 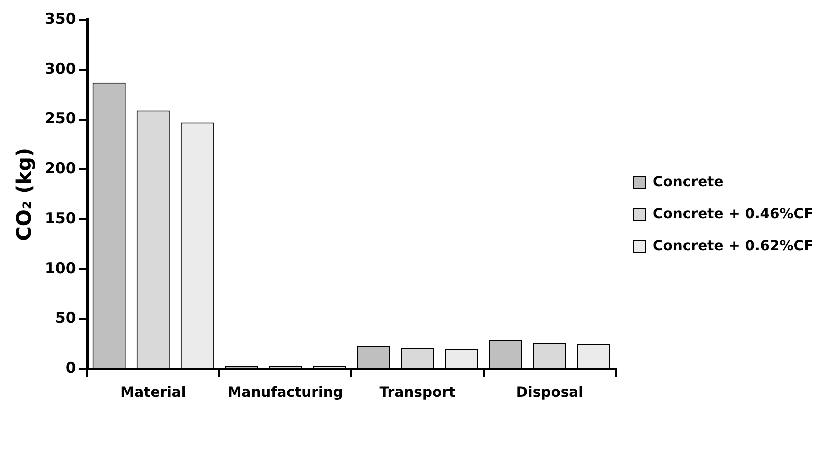 What do you see at coordinates (733, 246) in the screenshot?
I see `legend-label: Concrete + 0.62%CF` at bounding box center [733, 246].